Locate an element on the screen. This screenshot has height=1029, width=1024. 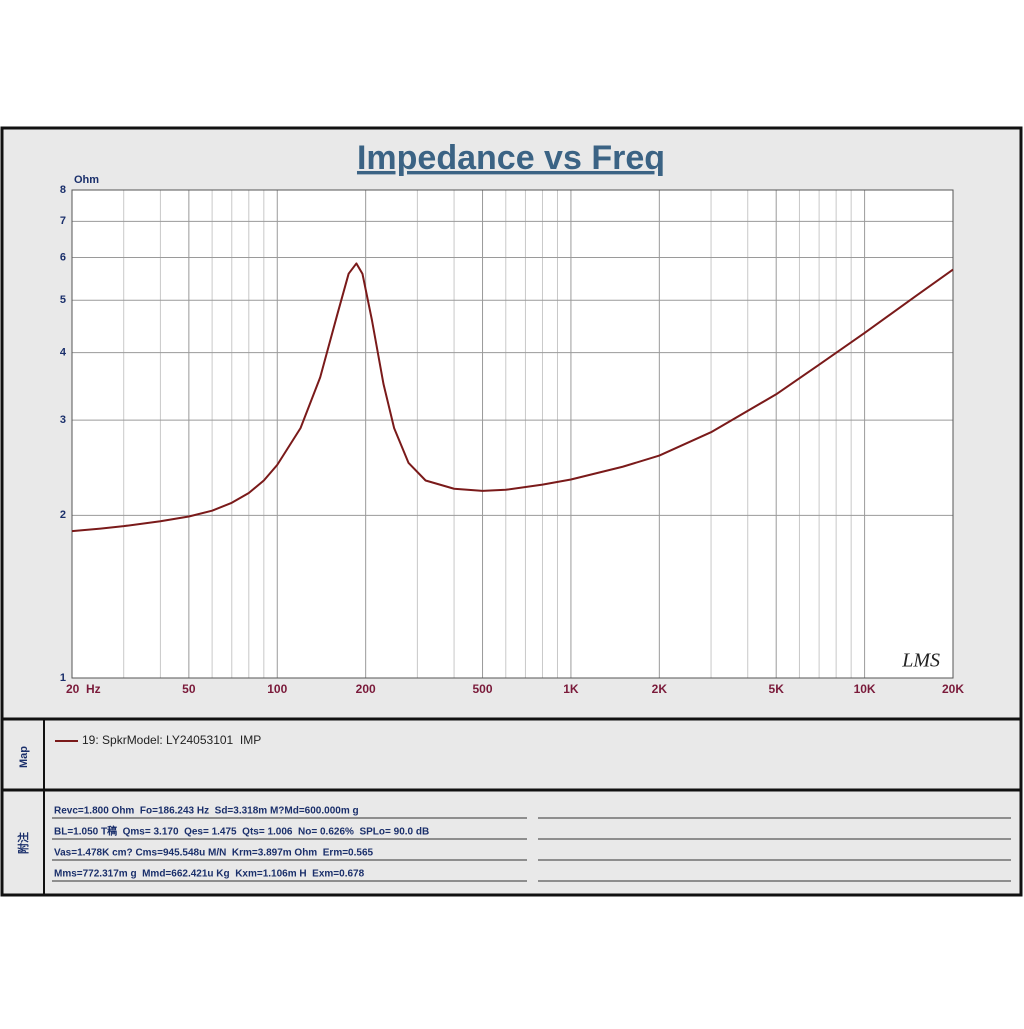
x-tick-label: 50 is located at coordinates (189, 689).